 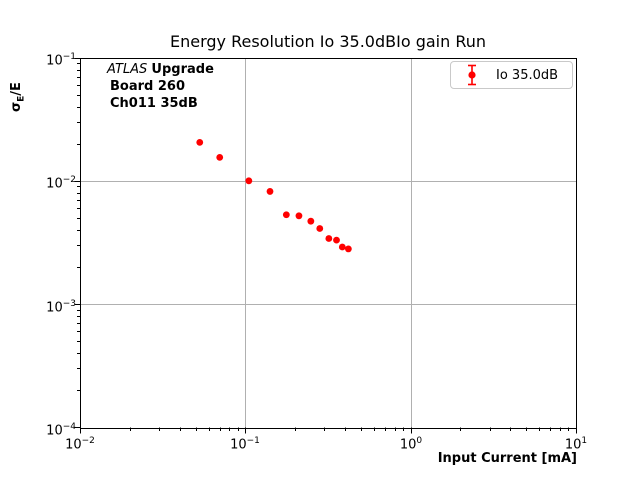 I want to click on legend-box: Io 35.0dB, so click(x=511, y=75).